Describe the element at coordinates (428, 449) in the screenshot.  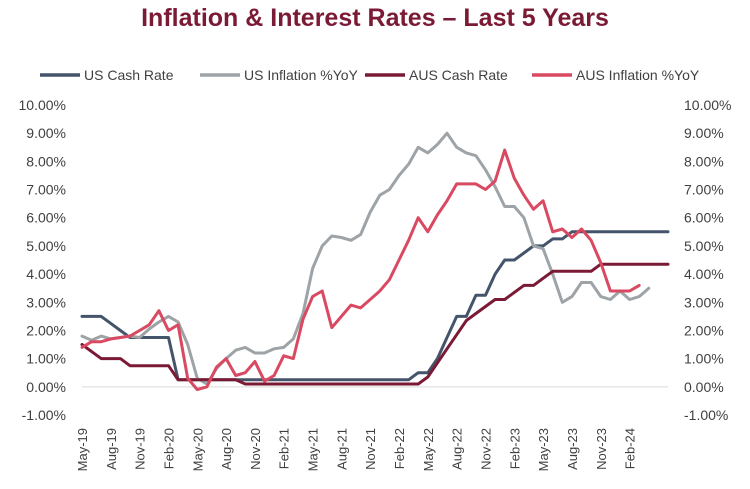
I see `x-tick-label: May-22` at that location.